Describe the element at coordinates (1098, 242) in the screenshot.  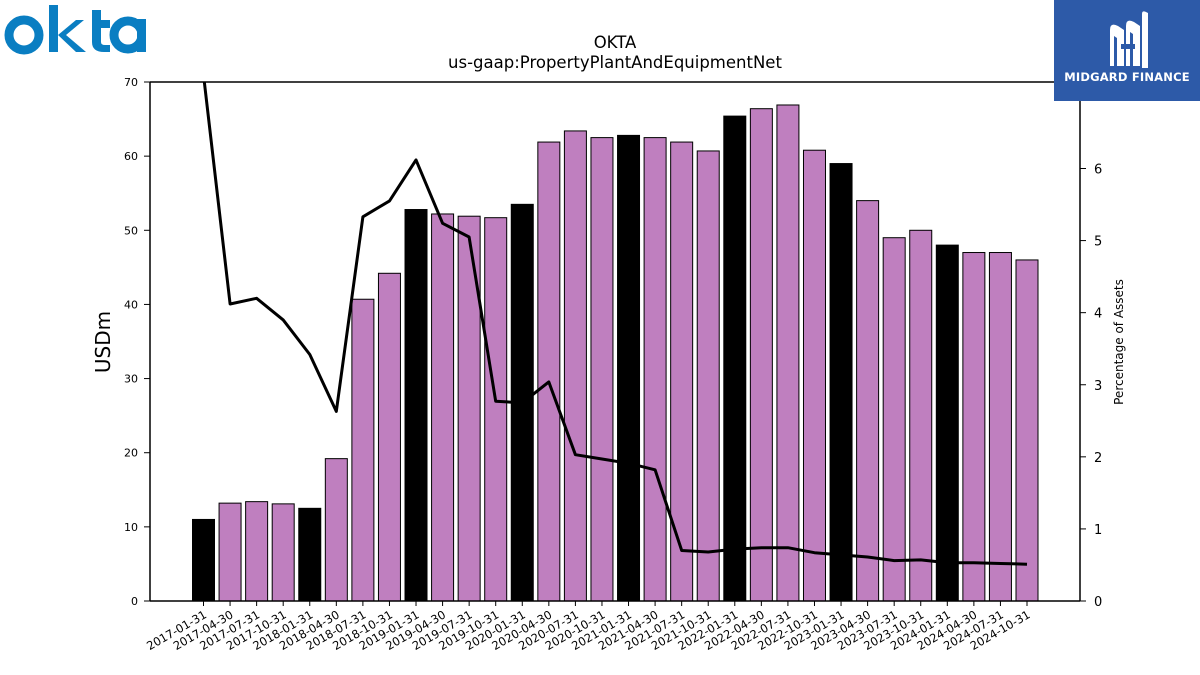
I see `y2-tick-label: 5` at that location.